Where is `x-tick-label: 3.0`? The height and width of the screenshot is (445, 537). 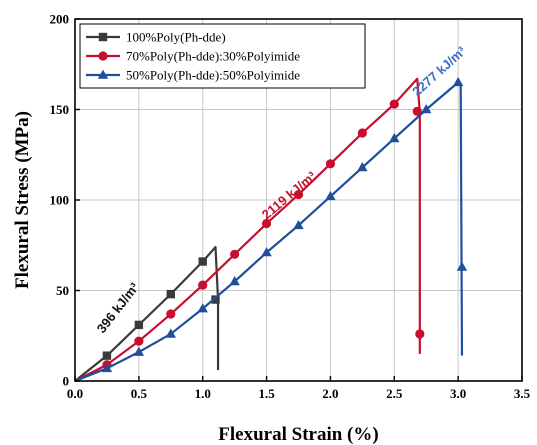
x-tick-label: 3.0 is located at coordinates (458, 393).